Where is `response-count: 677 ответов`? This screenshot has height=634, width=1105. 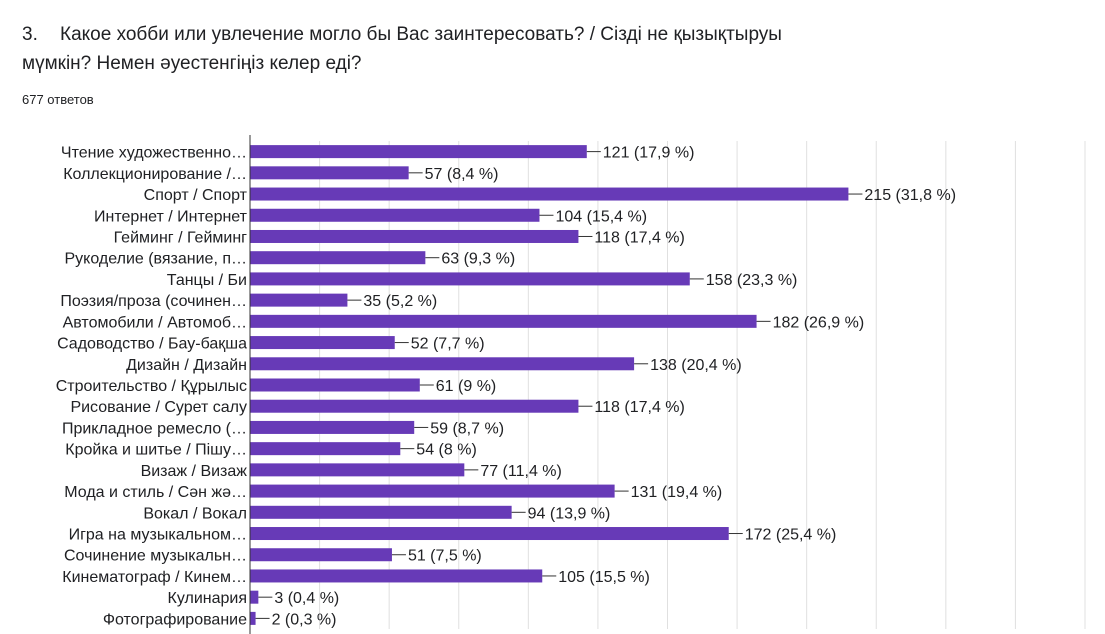 response-count: 677 ответов is located at coordinates (58, 99).